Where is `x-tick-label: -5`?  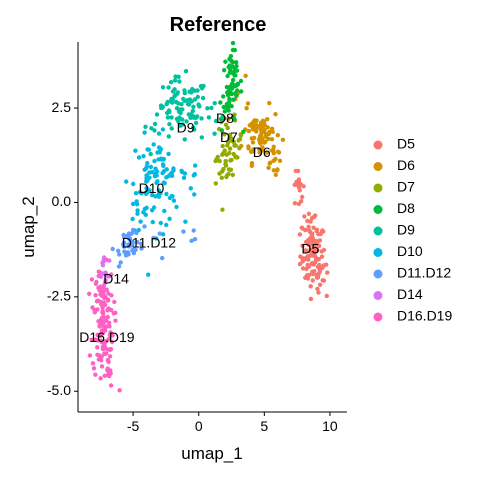
x-tick-label: -5 is located at coordinates (133, 426).